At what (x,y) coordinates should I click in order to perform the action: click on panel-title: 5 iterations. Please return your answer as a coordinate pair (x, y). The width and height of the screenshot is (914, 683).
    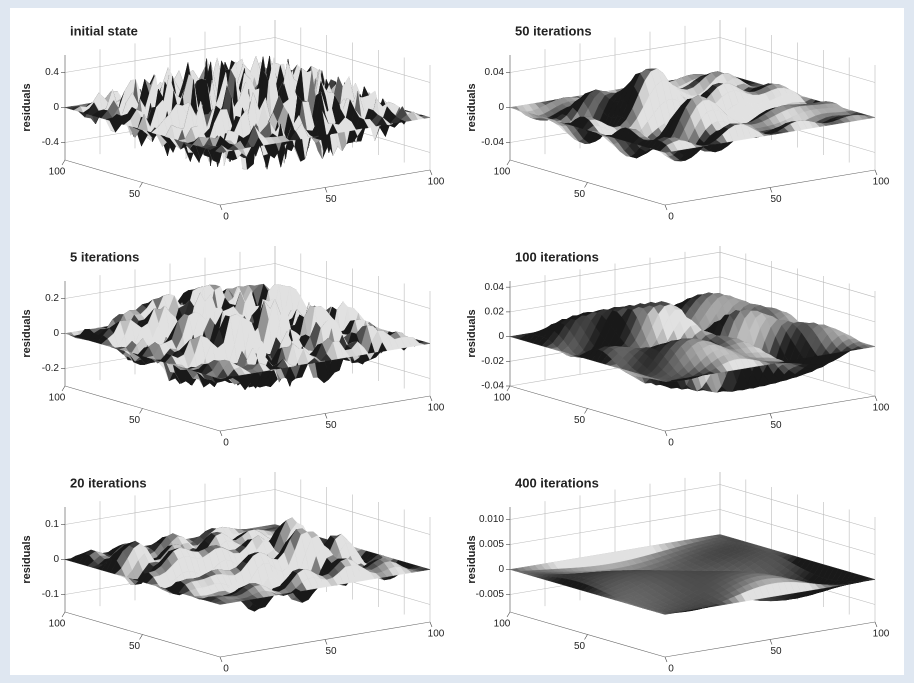
    Looking at the image, I should click on (104, 256).